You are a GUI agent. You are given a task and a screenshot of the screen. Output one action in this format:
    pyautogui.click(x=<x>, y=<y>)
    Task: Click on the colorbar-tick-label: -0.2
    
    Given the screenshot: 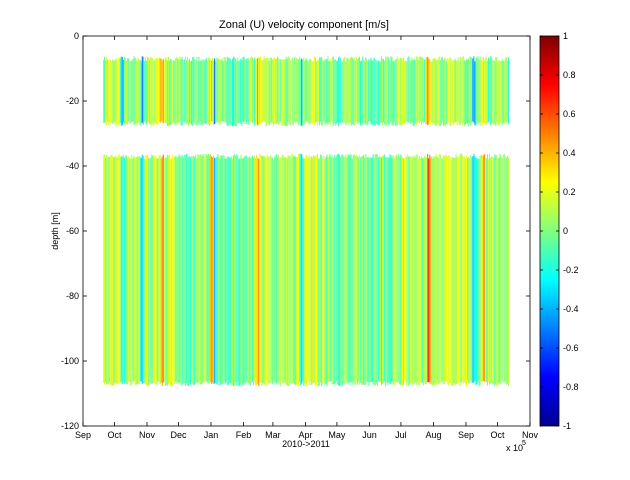 What is the action you would take?
    pyautogui.click(x=571, y=270)
    